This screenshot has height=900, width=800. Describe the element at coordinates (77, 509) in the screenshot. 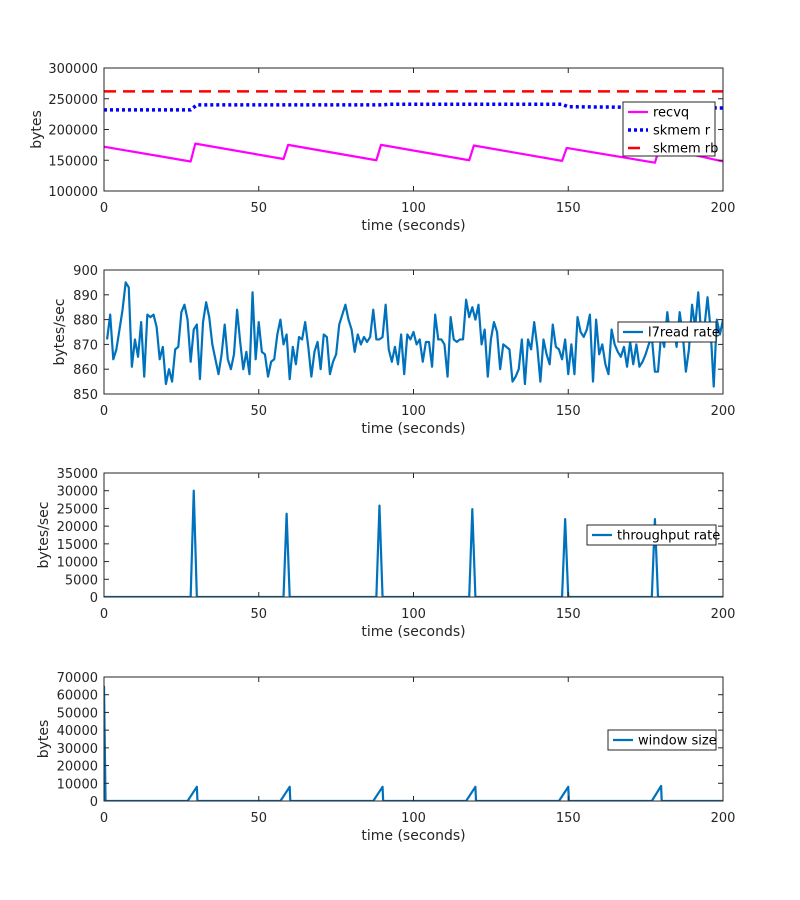

I see `y-tick-label: 25000` at that location.